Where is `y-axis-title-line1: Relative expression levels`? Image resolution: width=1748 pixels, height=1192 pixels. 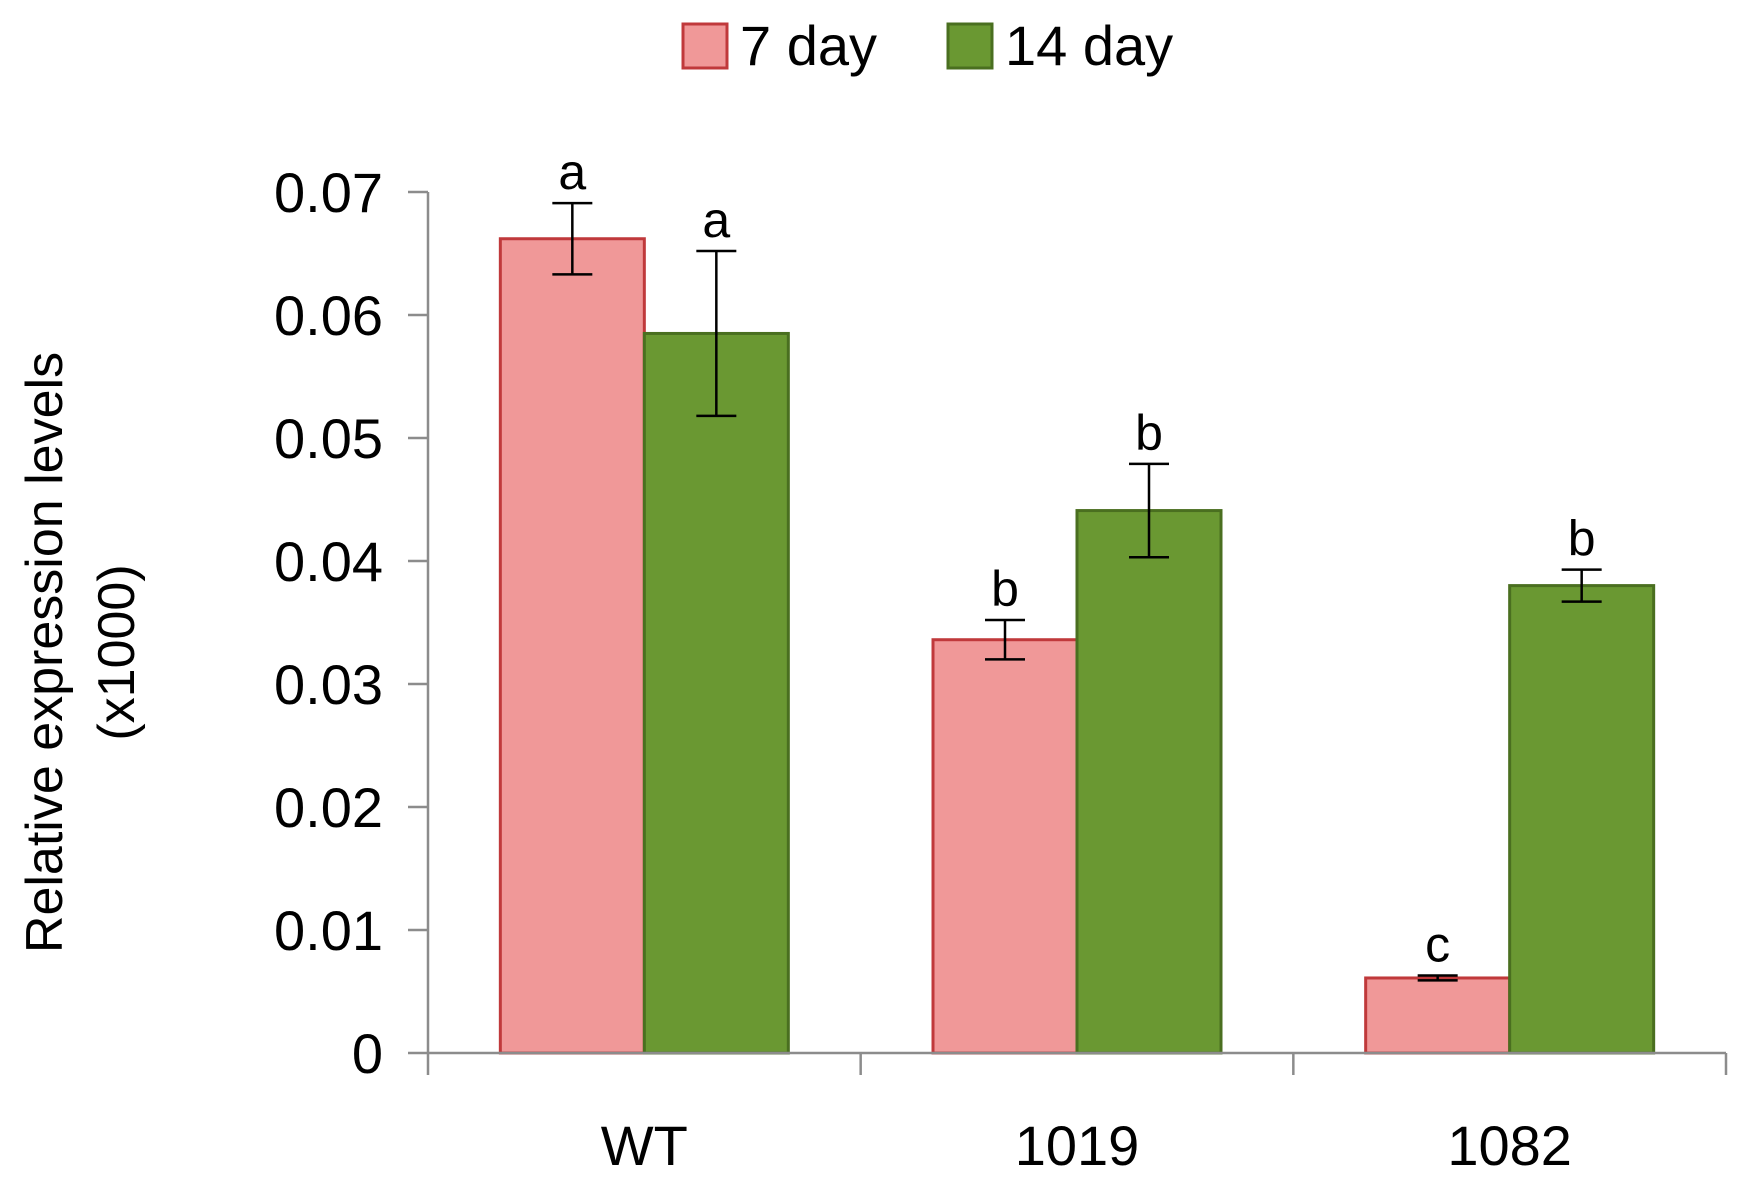
y-axis-title-line1: Relative expression levels is located at coordinates (45, 652).